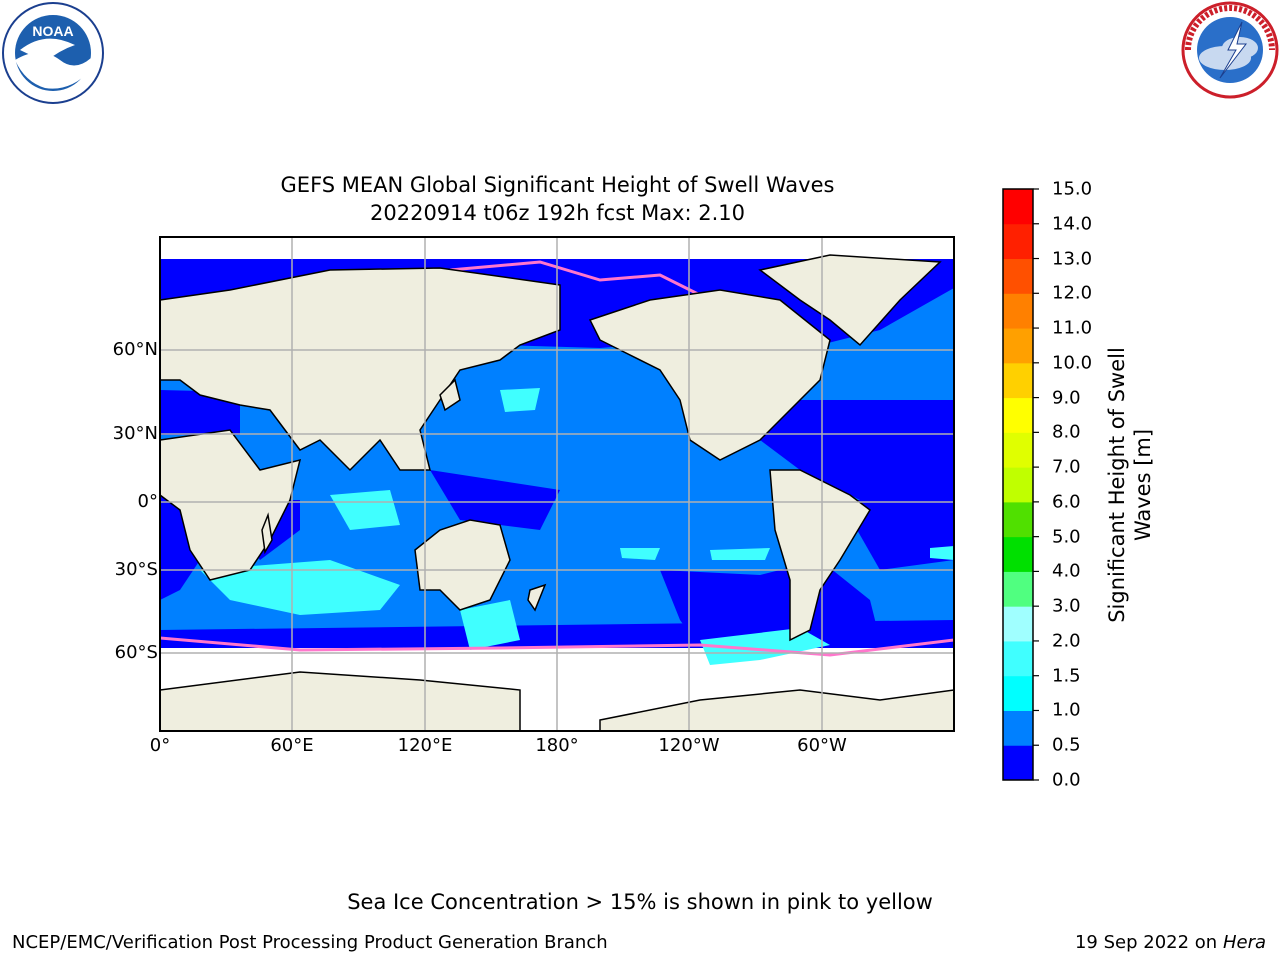 Image resolution: width=1280 pixels, height=960 pixels. I want to click on lon-tick-120e: 120°E, so click(425, 745).